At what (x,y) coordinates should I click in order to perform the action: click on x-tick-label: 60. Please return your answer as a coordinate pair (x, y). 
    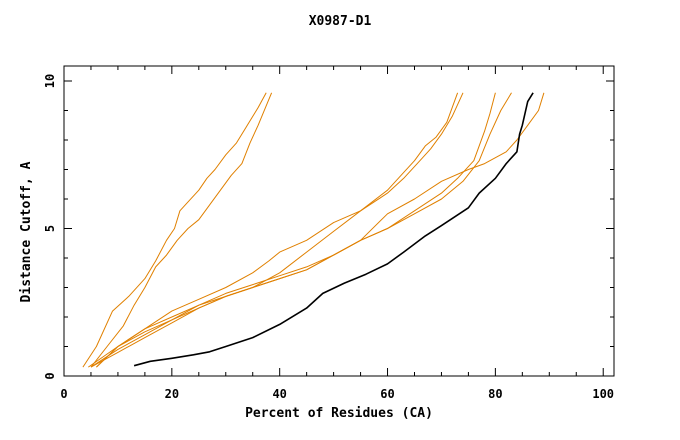
    Looking at the image, I should click on (387, 394).